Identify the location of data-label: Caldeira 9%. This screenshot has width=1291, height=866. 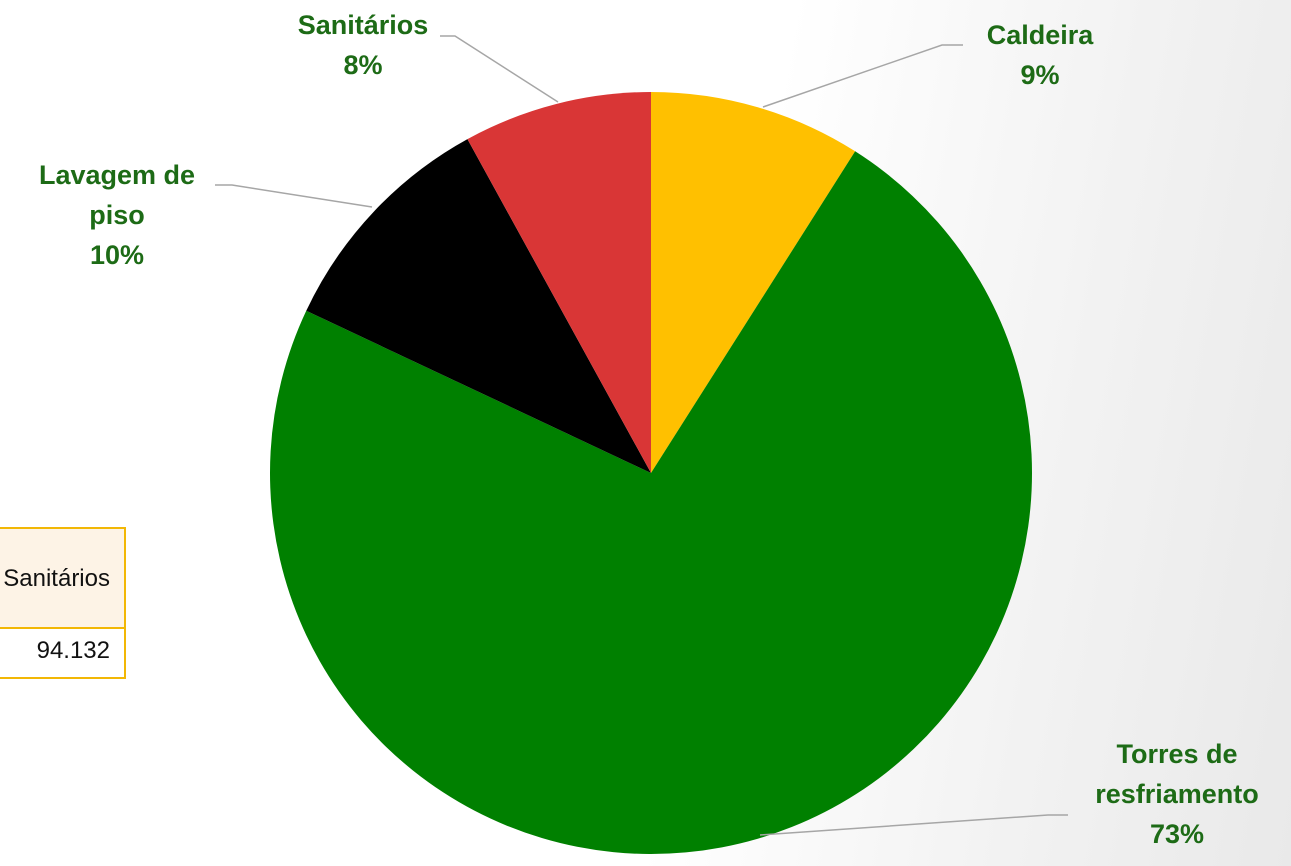
(1041, 55).